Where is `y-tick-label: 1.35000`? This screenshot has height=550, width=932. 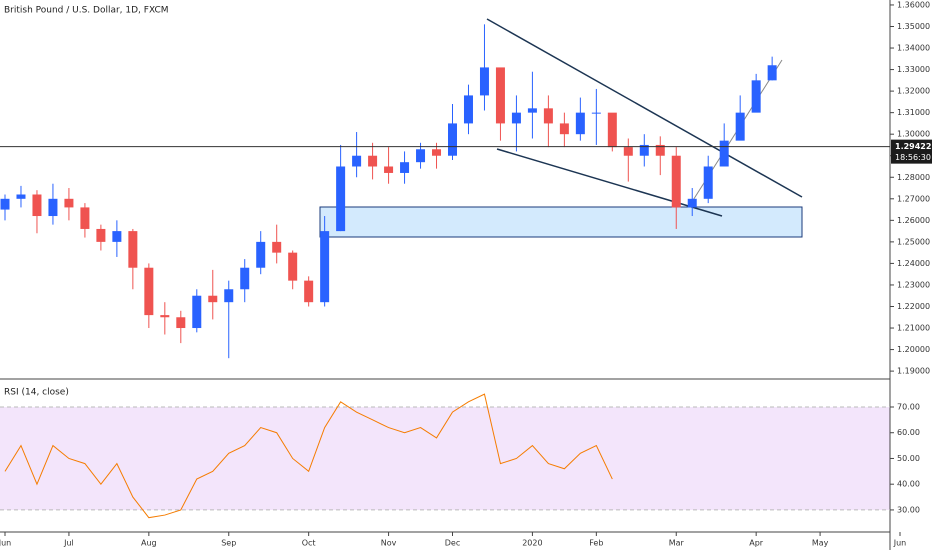
y-tick-label: 1.35000 is located at coordinates (913, 26).